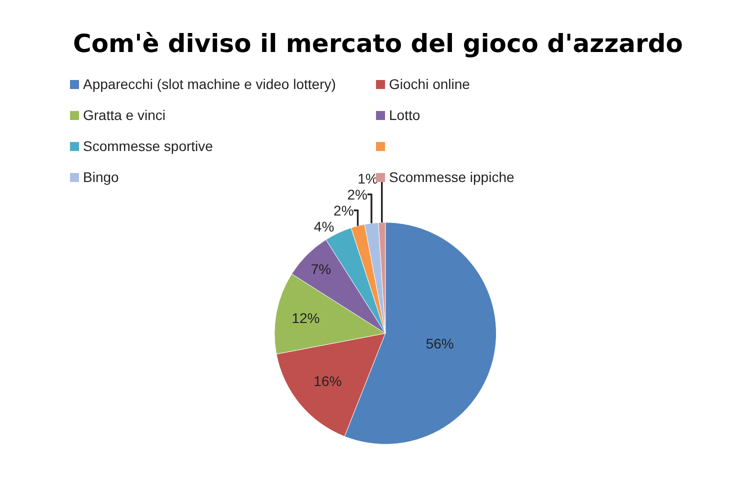 This screenshot has width=756, height=492. I want to click on data-label: 16%, so click(328, 381).